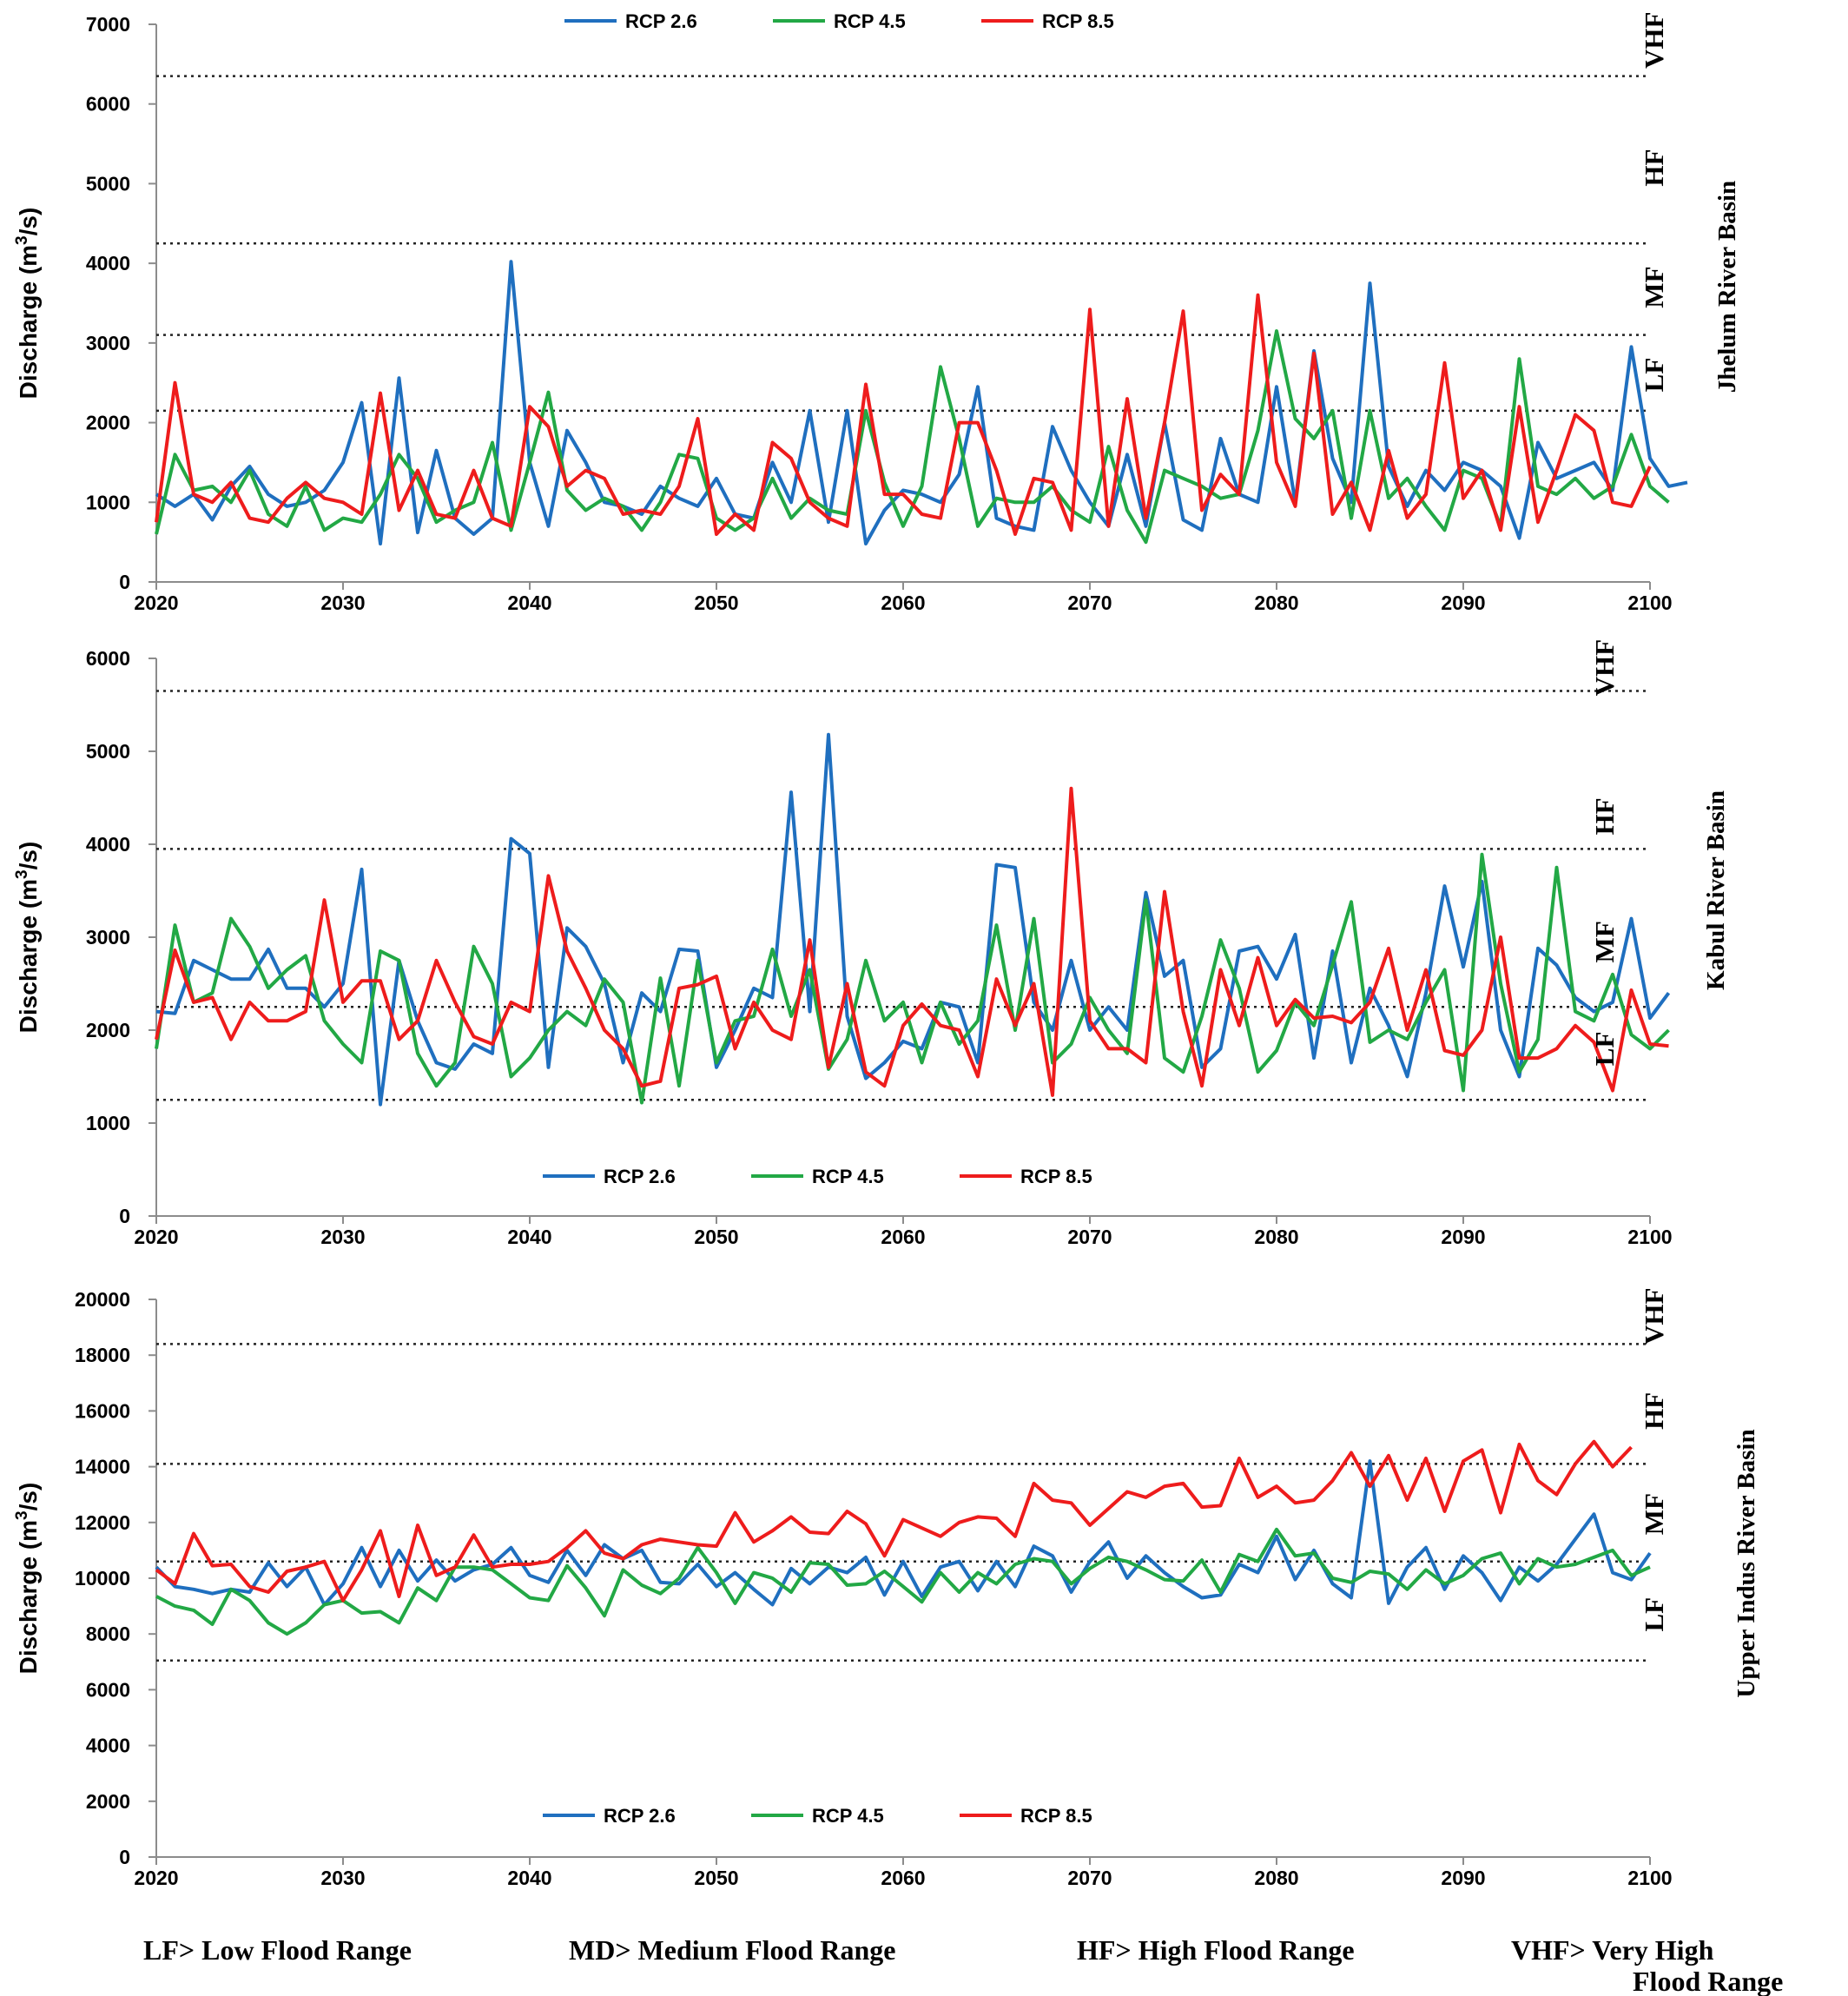 This screenshot has height=1996, width=1848. I want to click on y-tick-label: 12000, so click(103, 1523).